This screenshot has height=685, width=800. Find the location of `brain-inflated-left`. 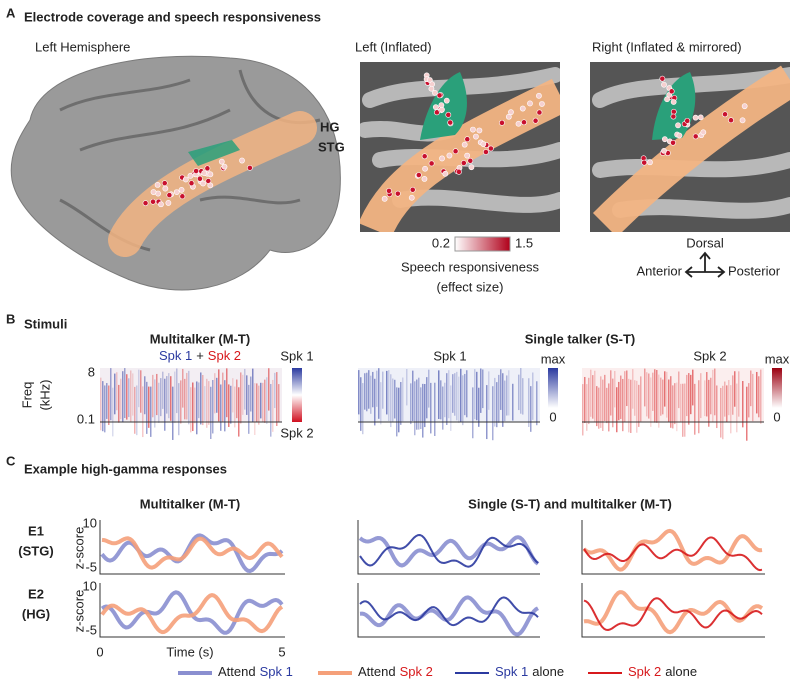

brain-inflated-left is located at coordinates (460, 147).